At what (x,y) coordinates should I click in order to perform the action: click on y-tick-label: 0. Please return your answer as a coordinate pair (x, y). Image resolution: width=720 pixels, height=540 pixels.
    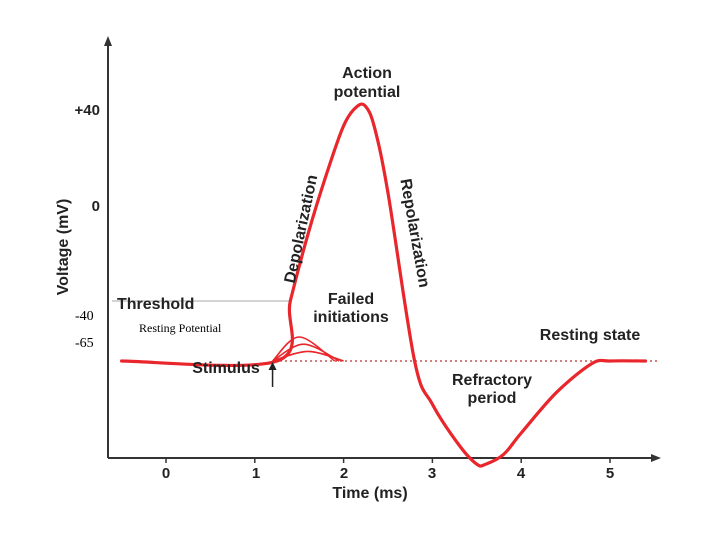
    Looking at the image, I should click on (96, 206).